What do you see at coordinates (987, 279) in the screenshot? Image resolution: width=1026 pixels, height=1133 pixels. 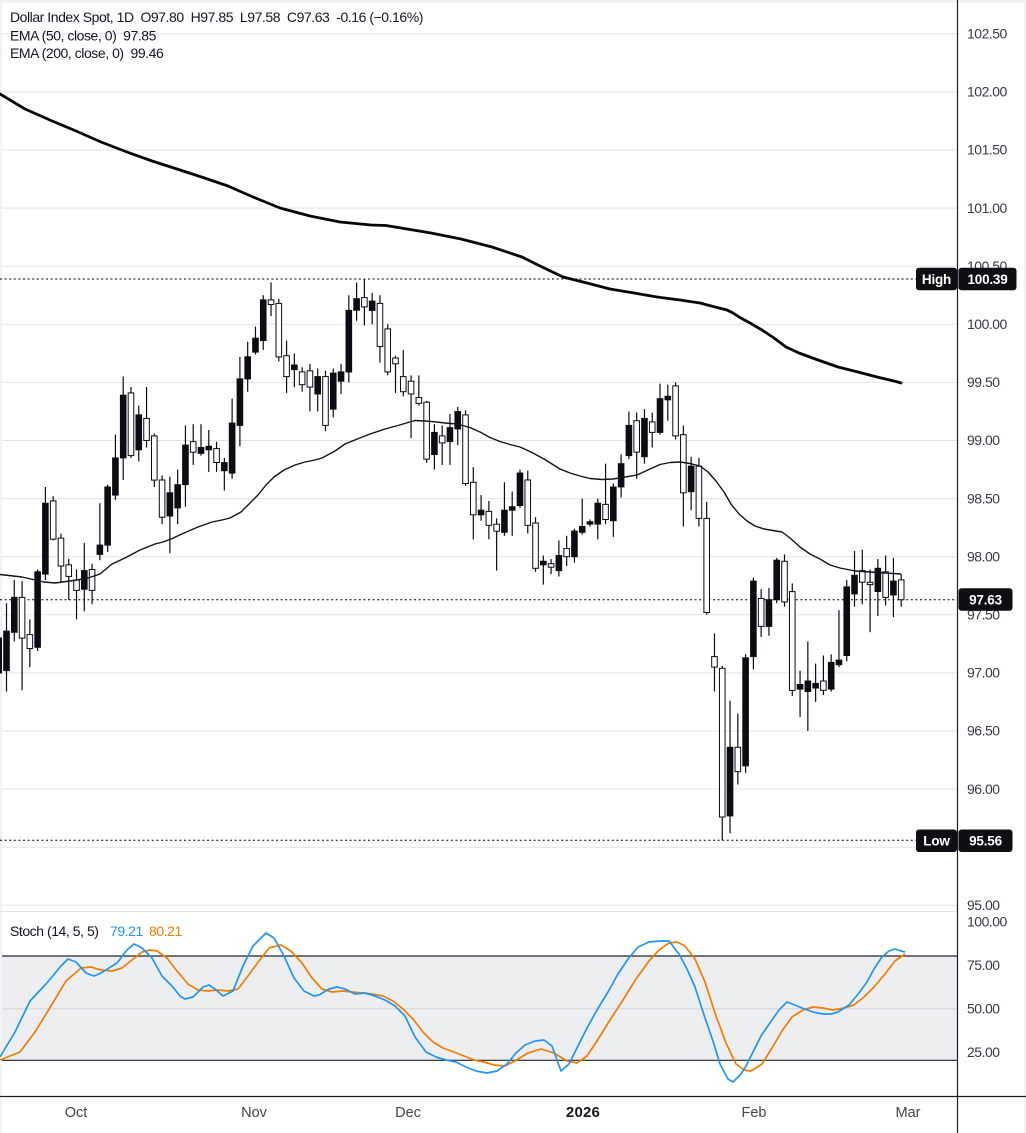 I see `svg-text: 100.39` at bounding box center [987, 279].